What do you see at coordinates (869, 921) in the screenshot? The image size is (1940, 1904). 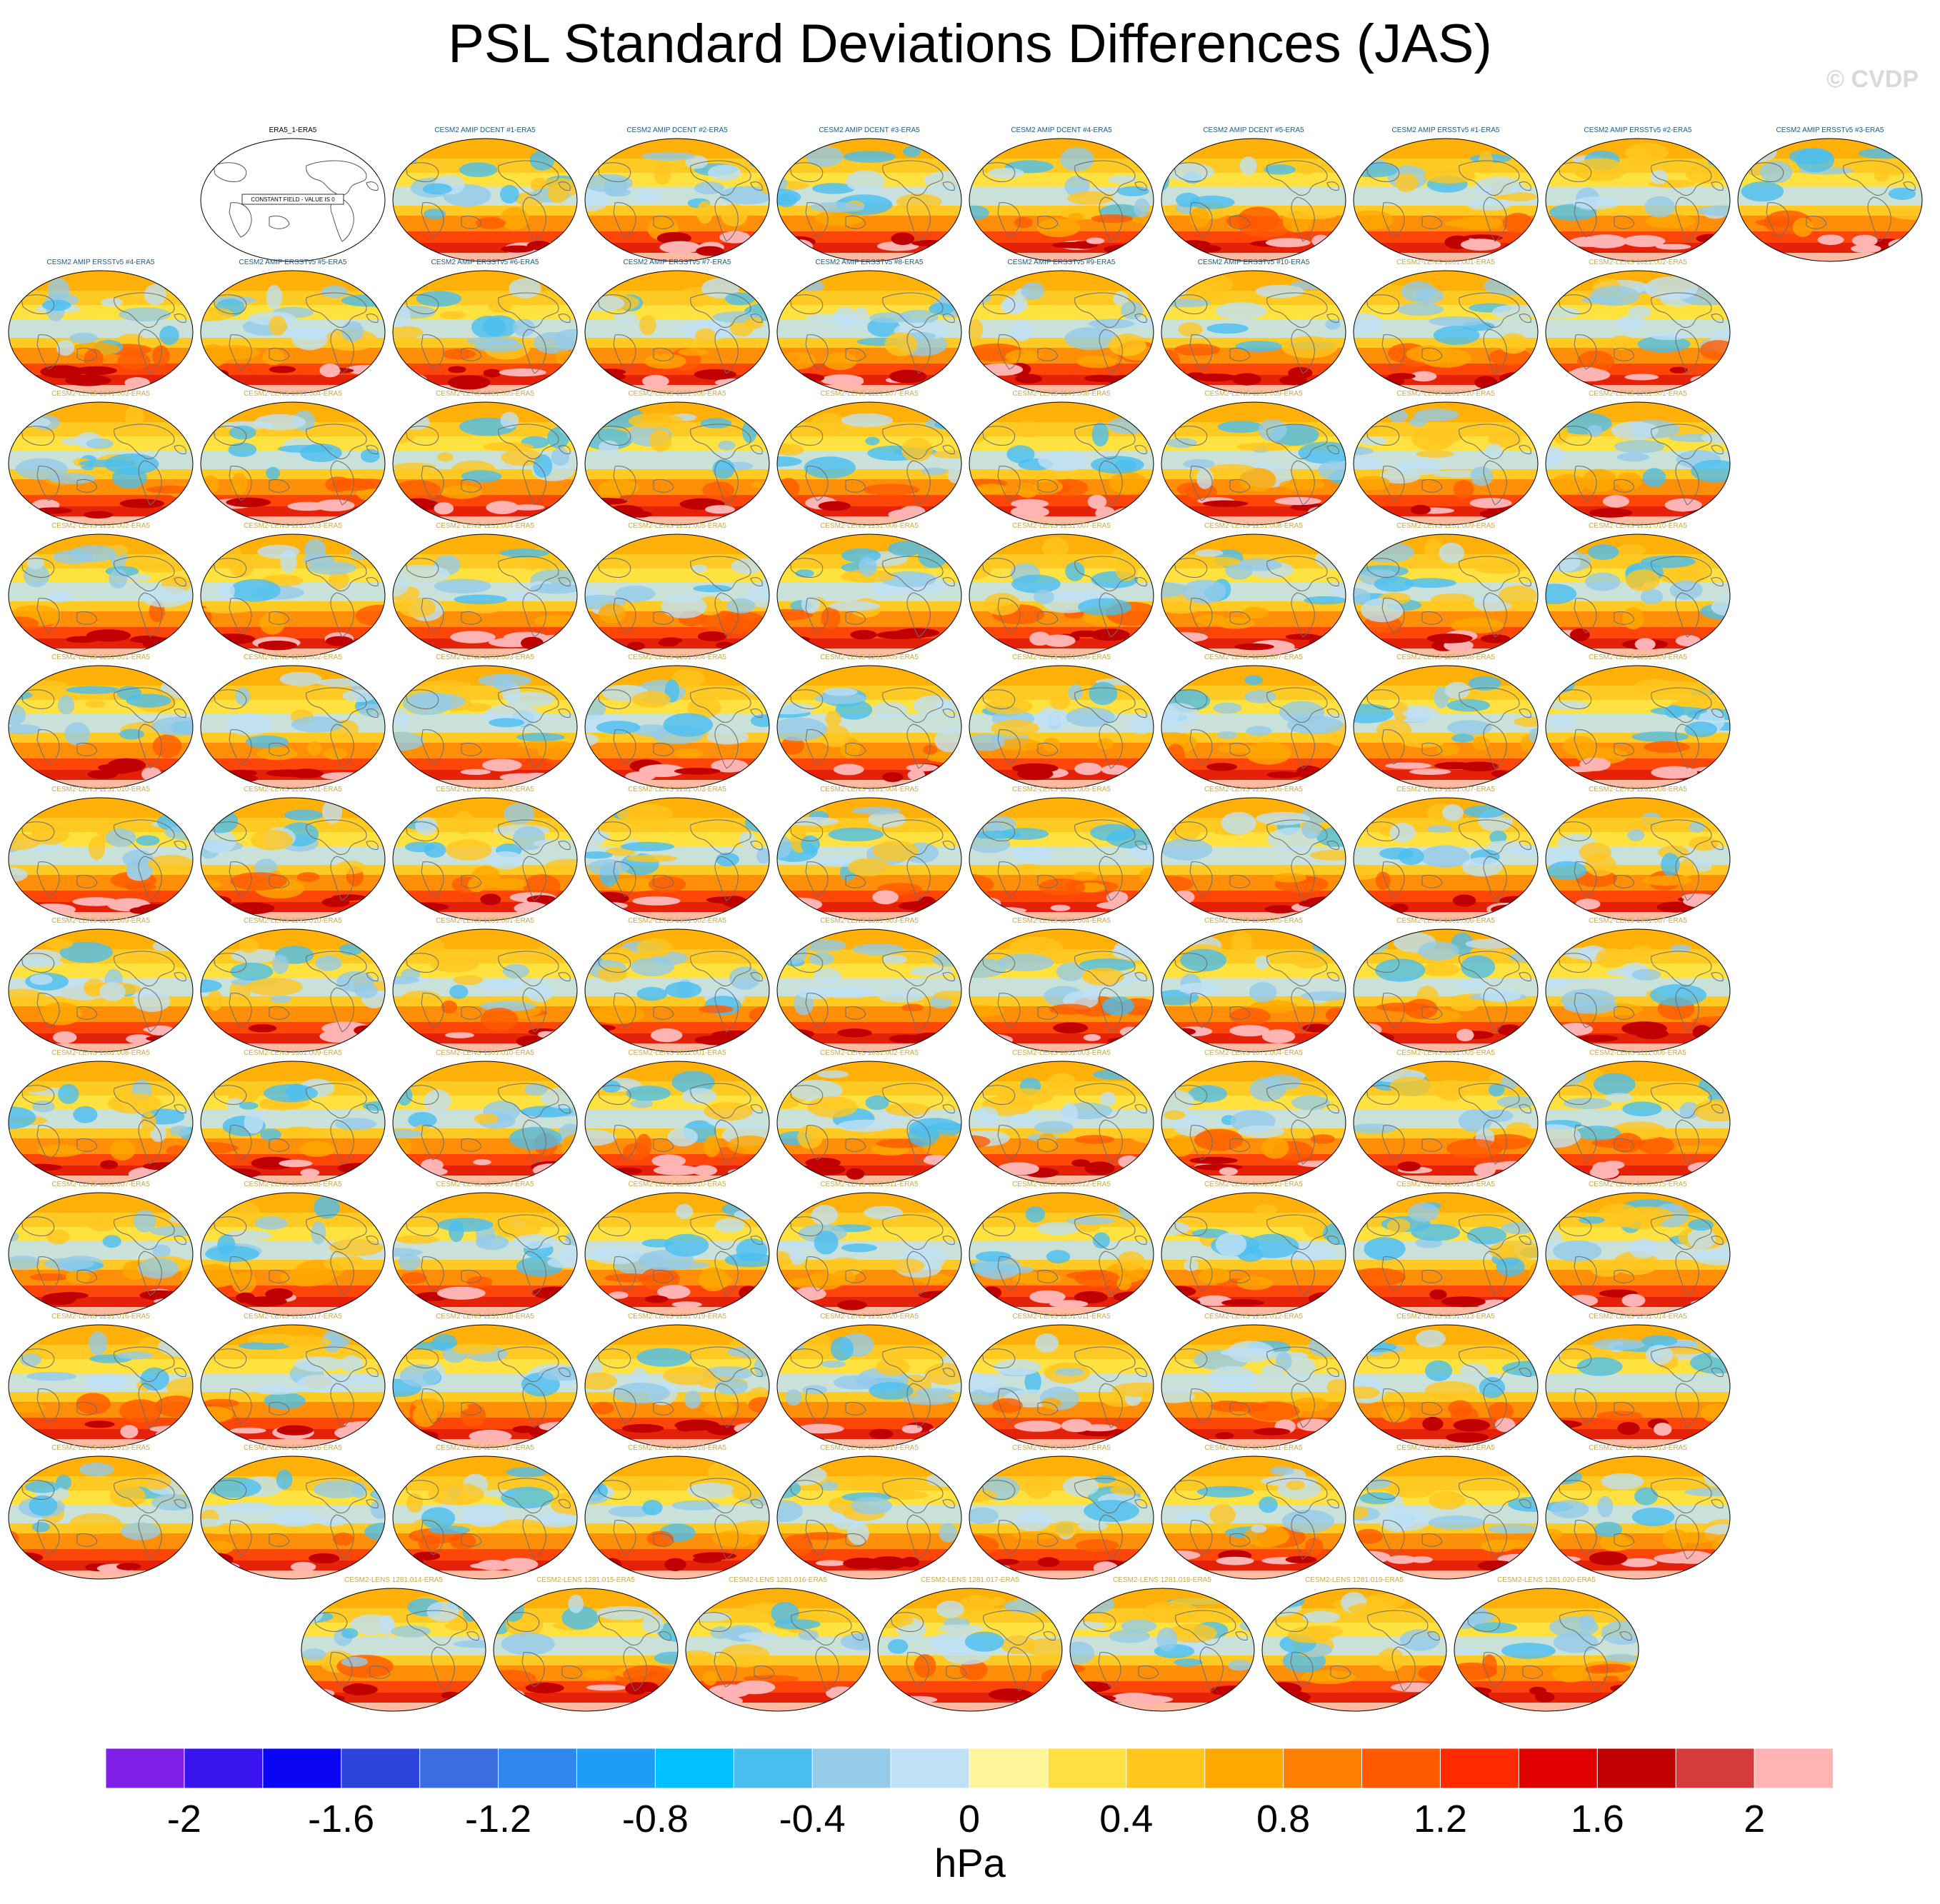 I see `panel-label: CESM2-LENS 1301.003-ERA5` at bounding box center [869, 921].